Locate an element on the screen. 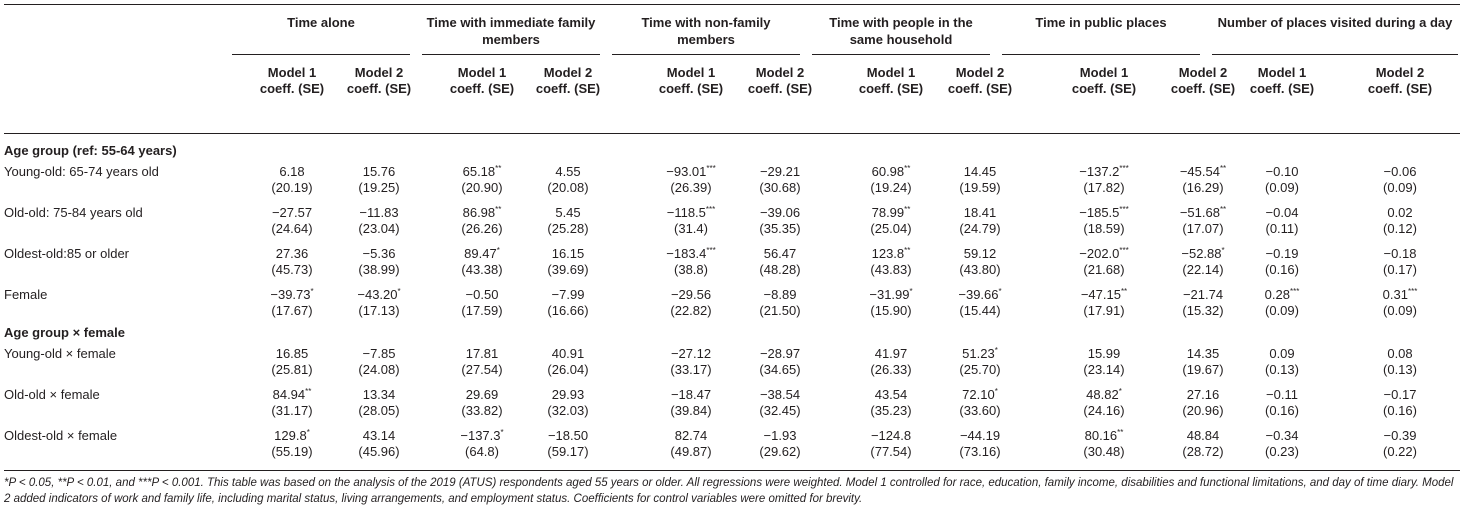 Image resolution: width=1461 pixels, height=523 pixels. coefficient: 27.36 is located at coordinates (292, 254).